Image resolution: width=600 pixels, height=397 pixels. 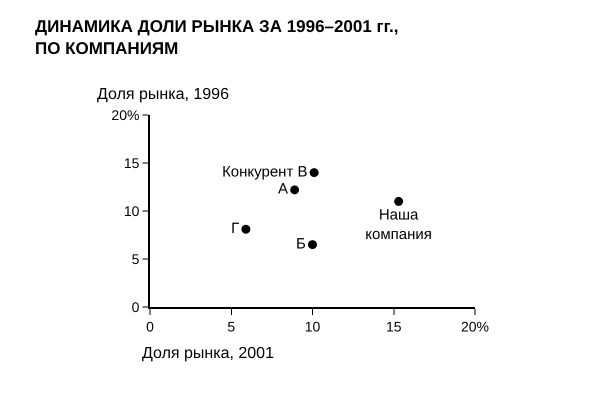 I want to click on x-tick-label: 5, so click(x=231, y=326).